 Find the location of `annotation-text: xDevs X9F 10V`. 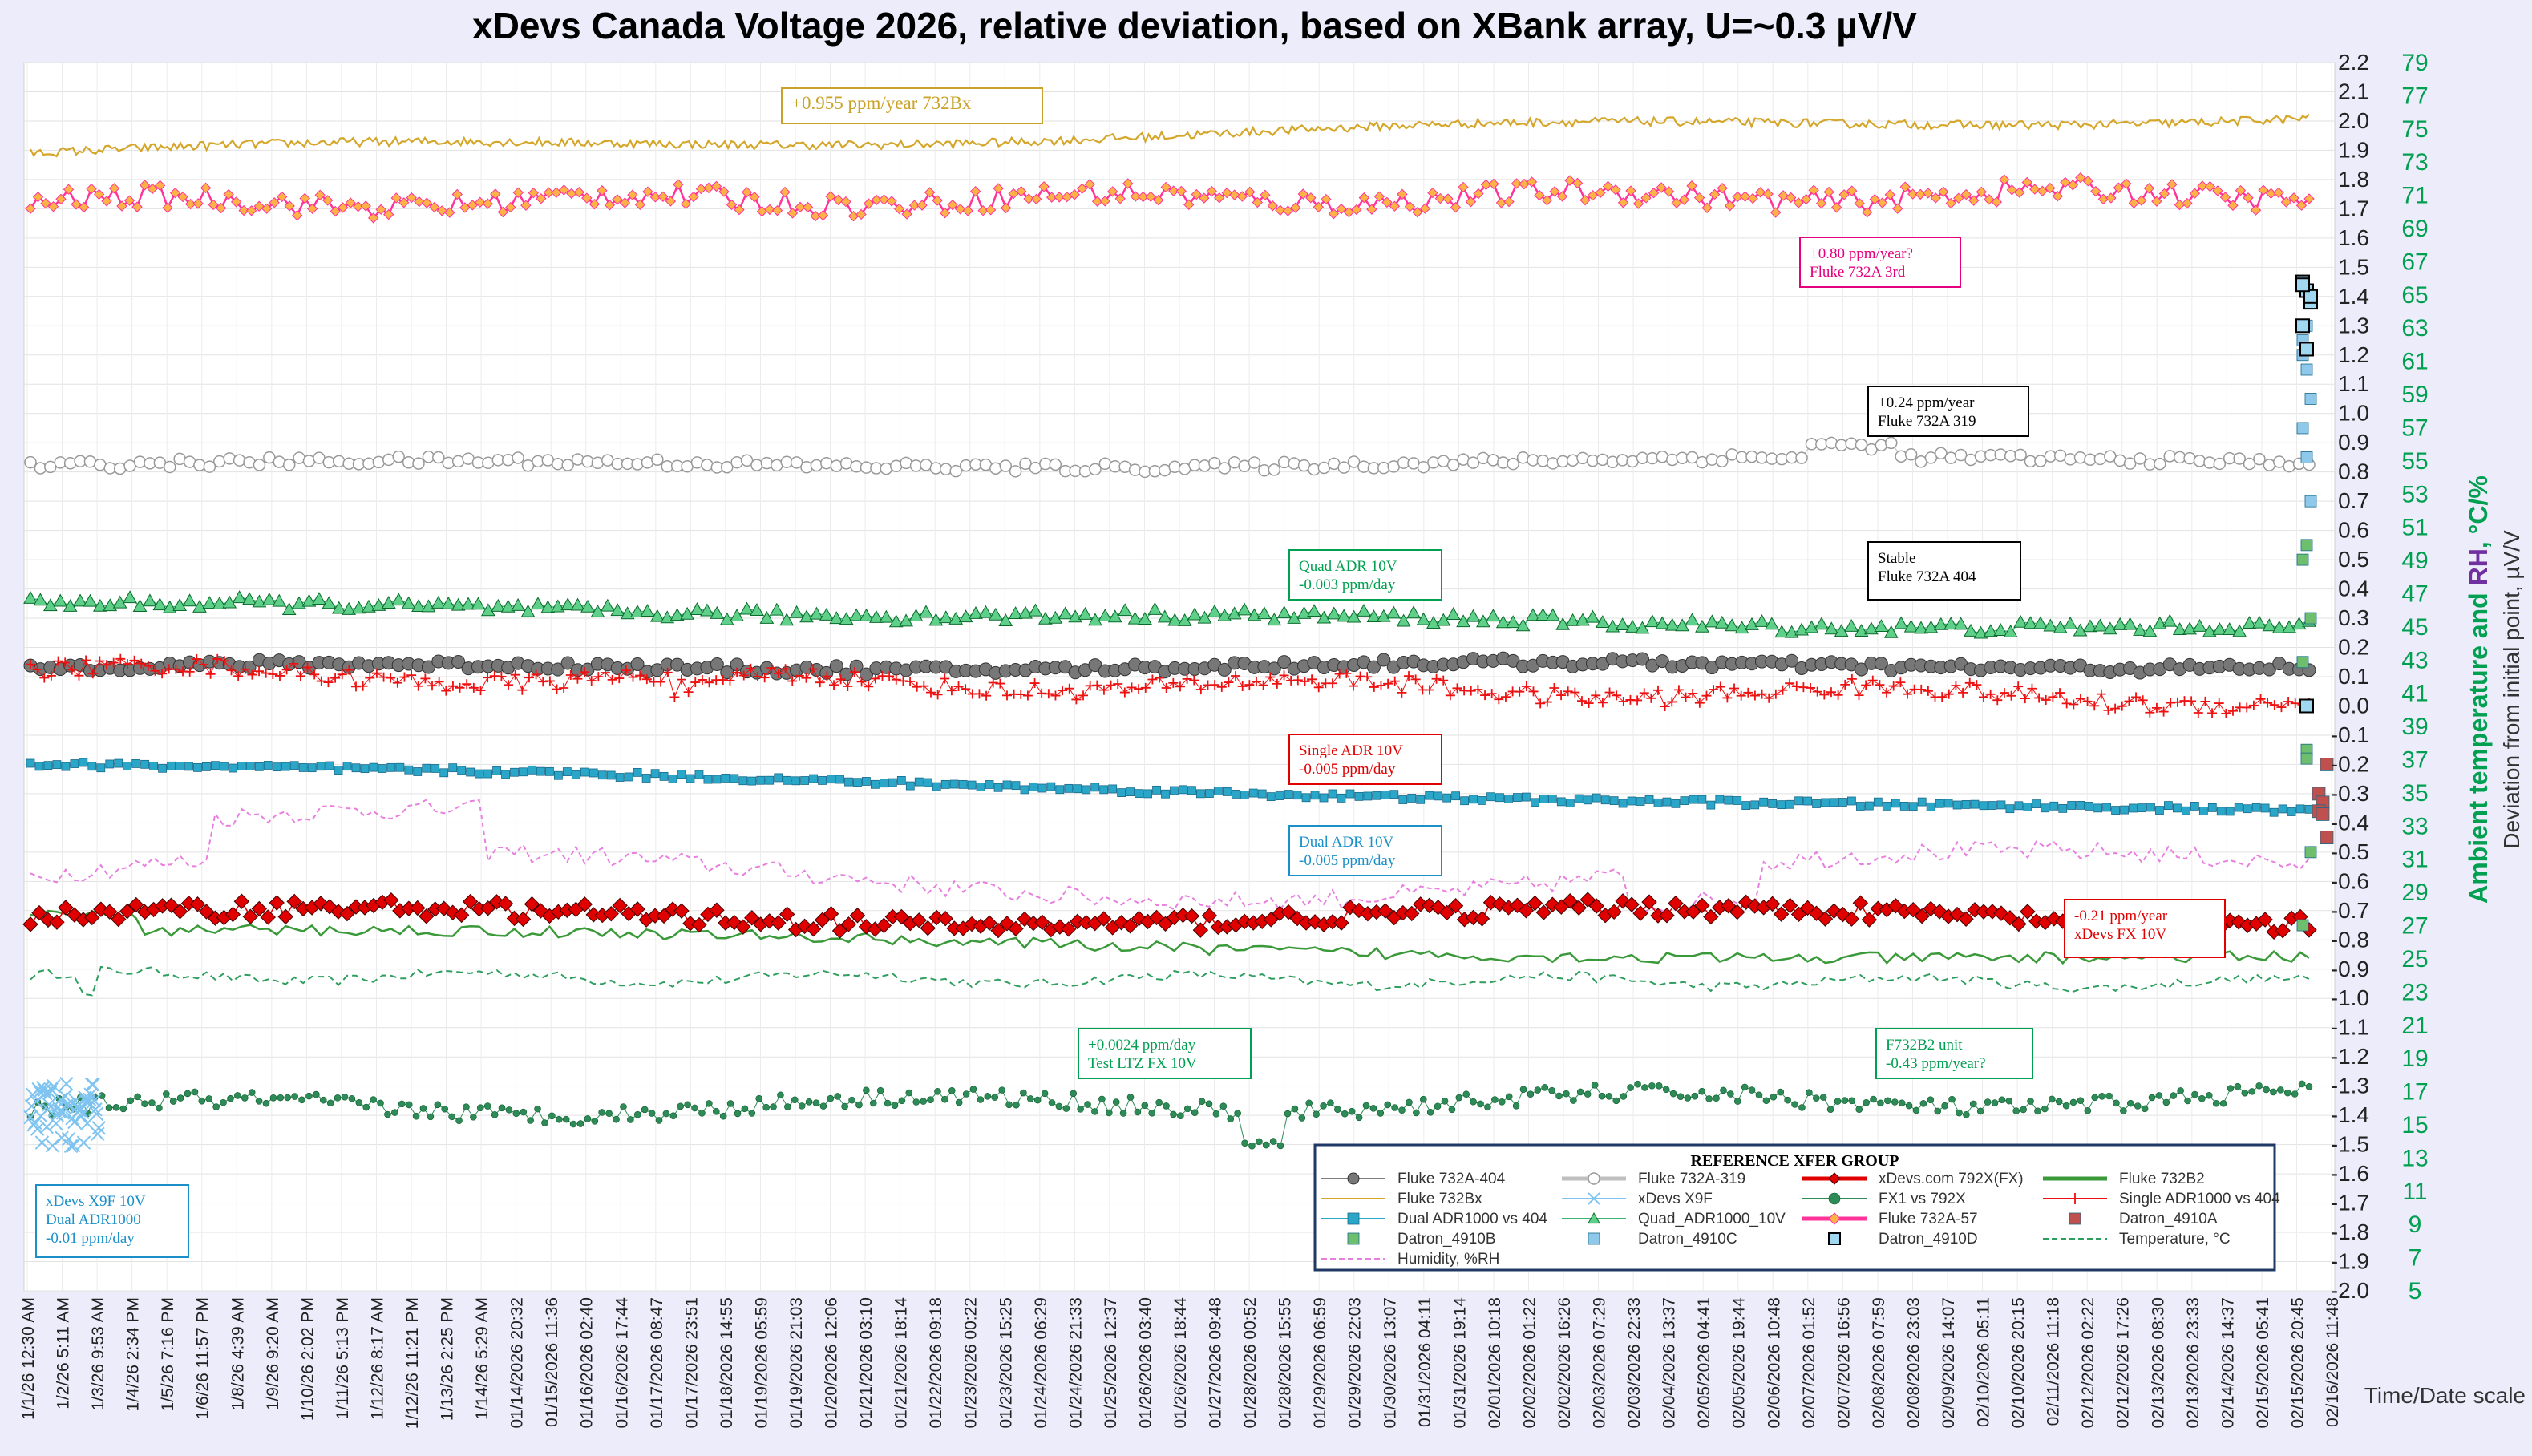

annotation-text: xDevs X9F 10V is located at coordinates (96, 1201).